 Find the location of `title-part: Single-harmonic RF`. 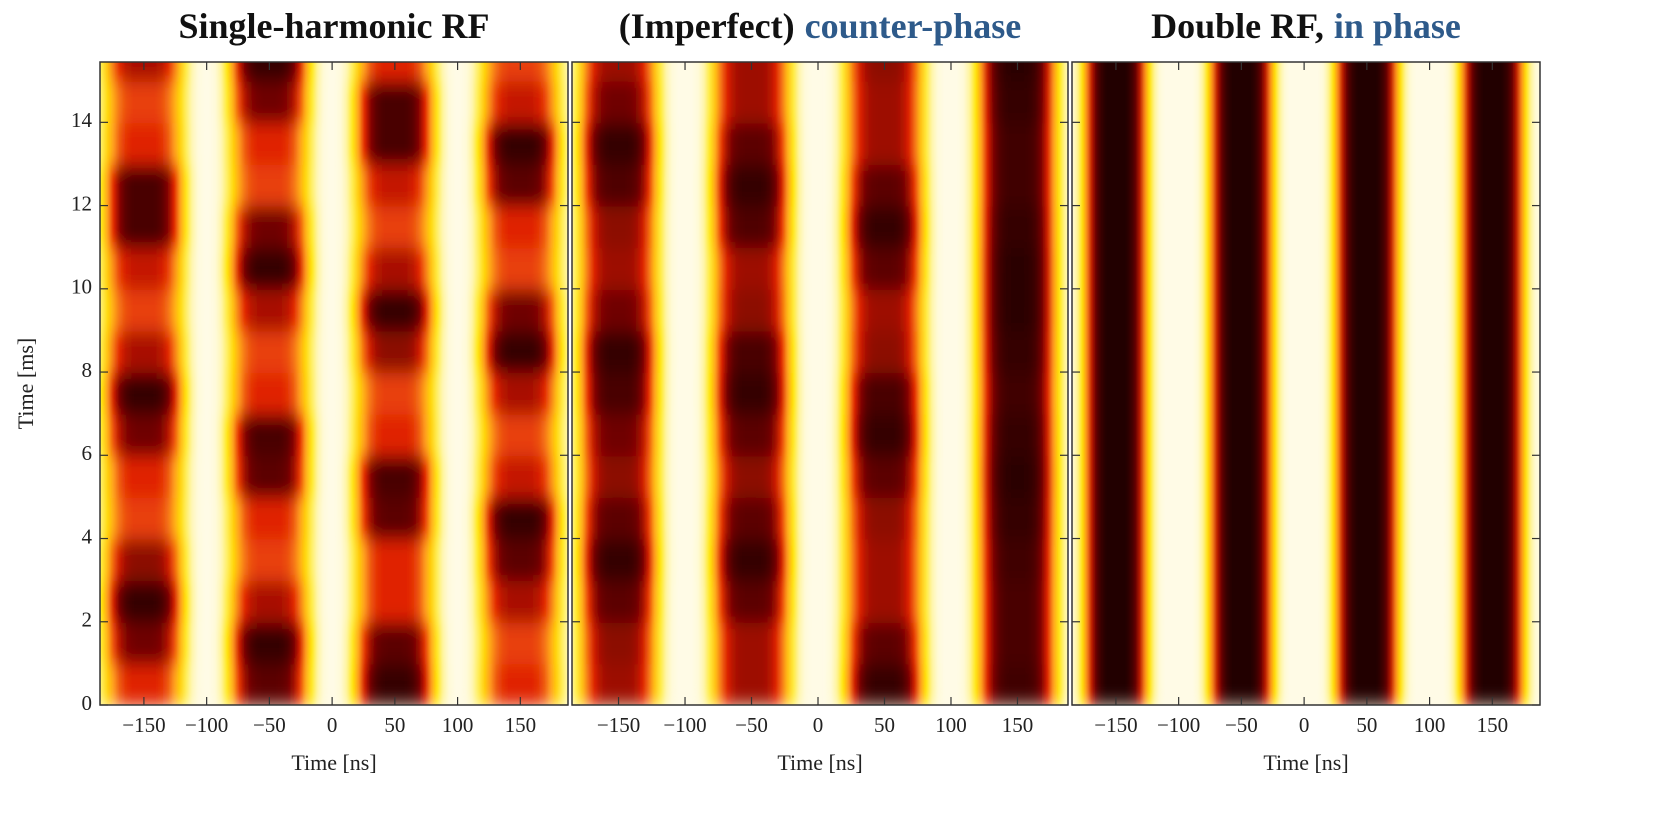

title-part: Single-harmonic RF is located at coordinates (334, 26).